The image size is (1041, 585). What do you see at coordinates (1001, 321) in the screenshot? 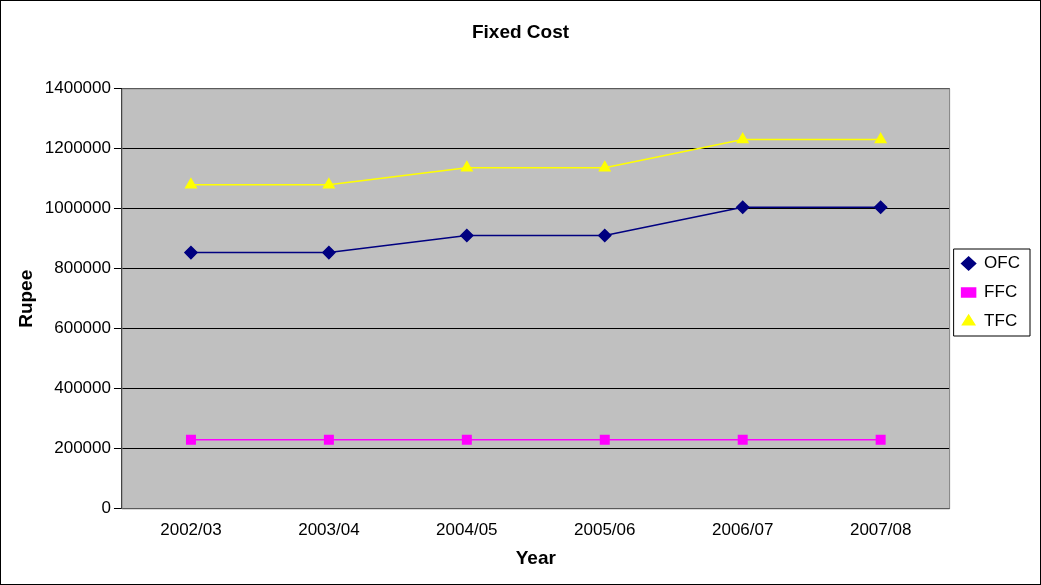
I see `legend-label: TFC` at bounding box center [1001, 321].